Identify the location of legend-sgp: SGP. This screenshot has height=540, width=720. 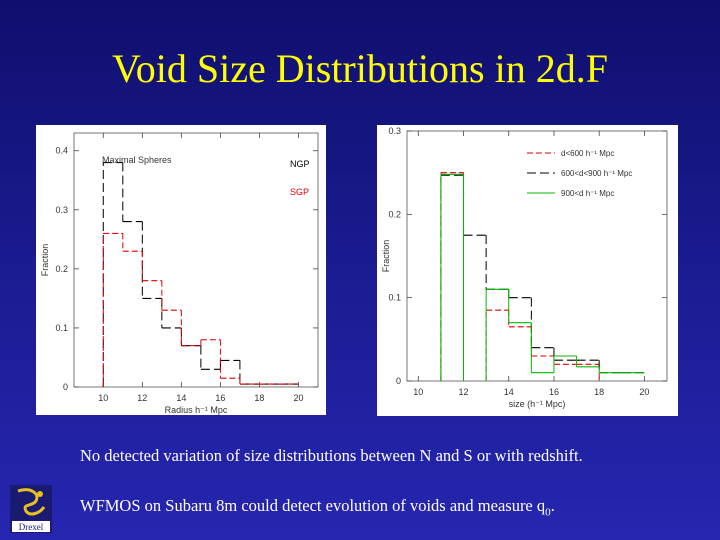
(299, 192).